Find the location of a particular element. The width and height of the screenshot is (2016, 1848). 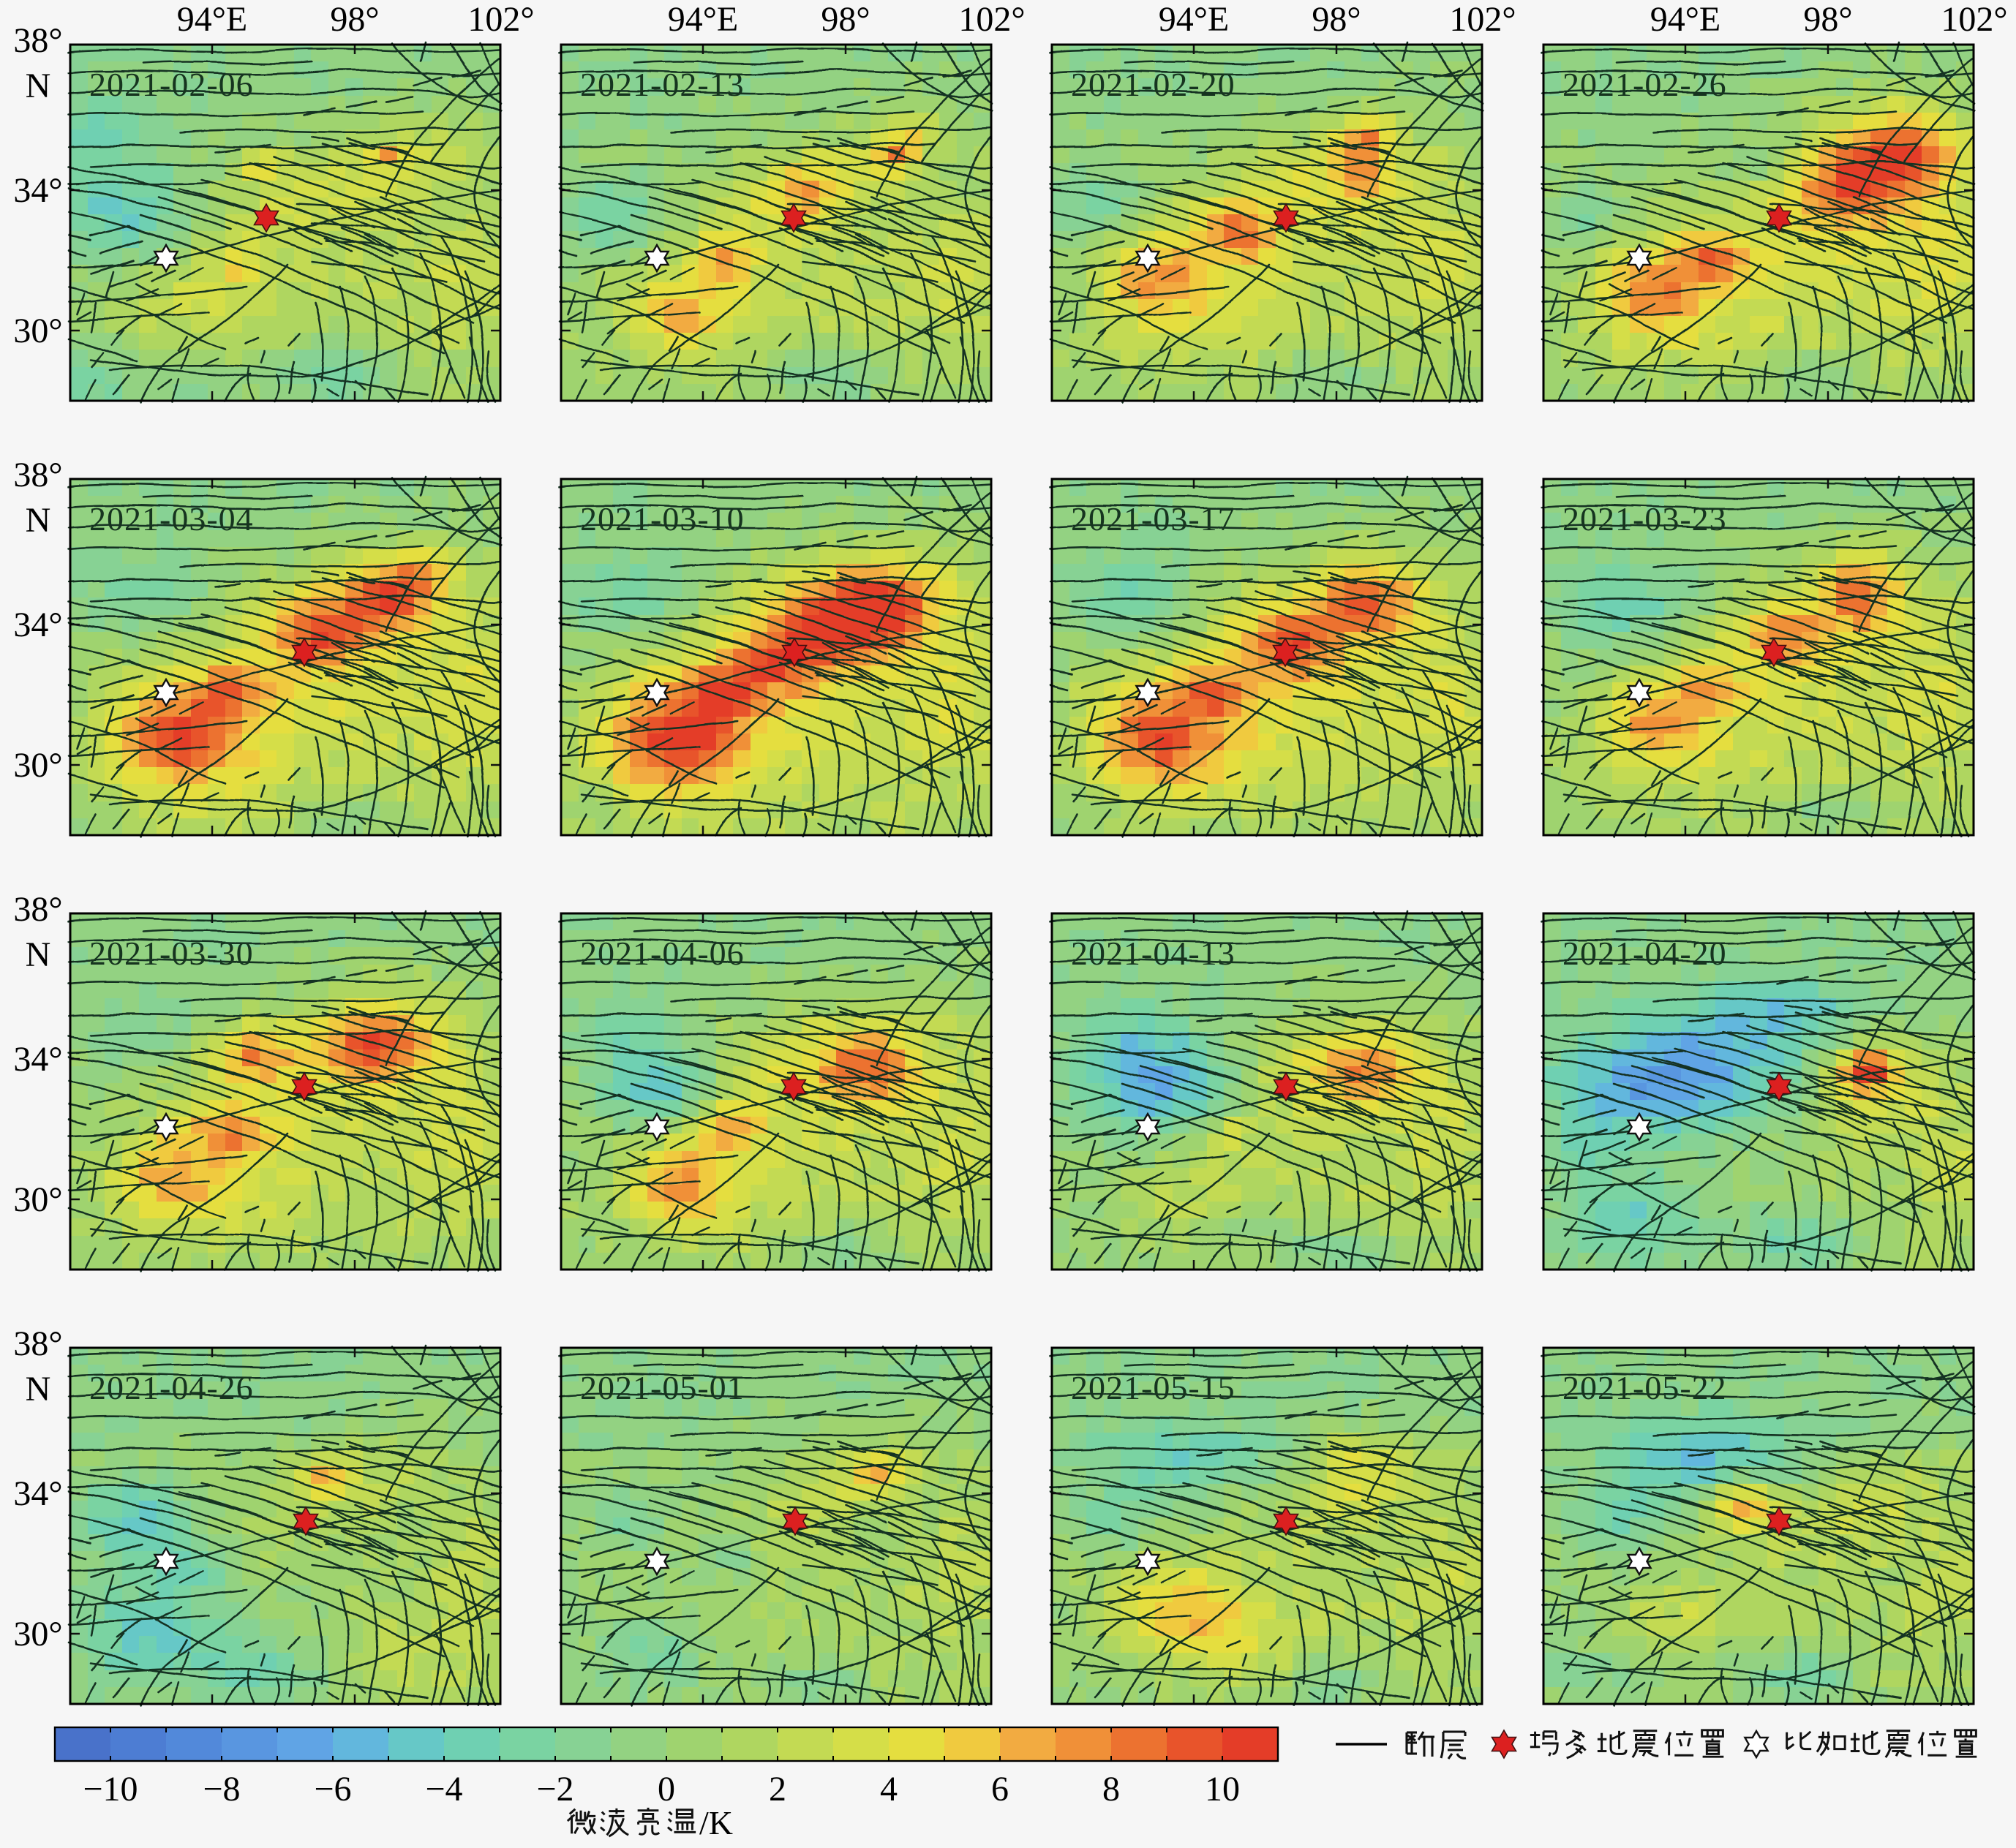

svg-text: 4 is located at coordinates (889, 1790).